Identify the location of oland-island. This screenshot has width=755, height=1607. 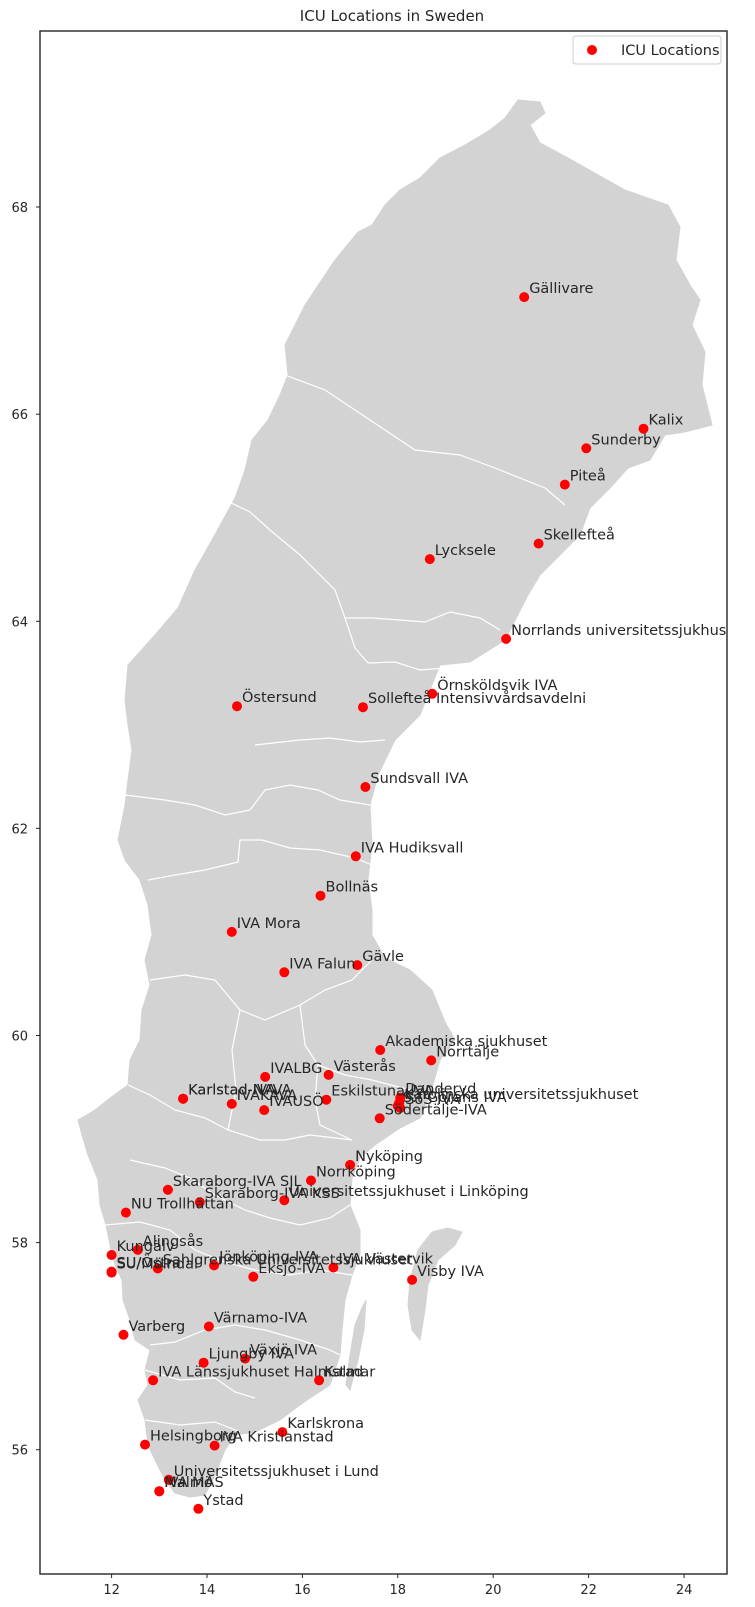
(356, 1345).